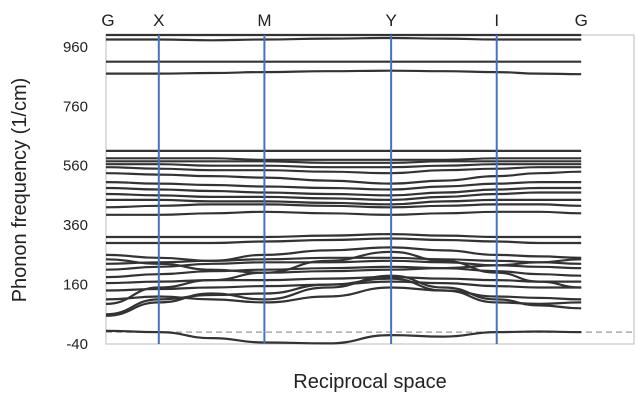 The image size is (636, 395). I want to click on y-tick-label: 560, so click(75, 166).